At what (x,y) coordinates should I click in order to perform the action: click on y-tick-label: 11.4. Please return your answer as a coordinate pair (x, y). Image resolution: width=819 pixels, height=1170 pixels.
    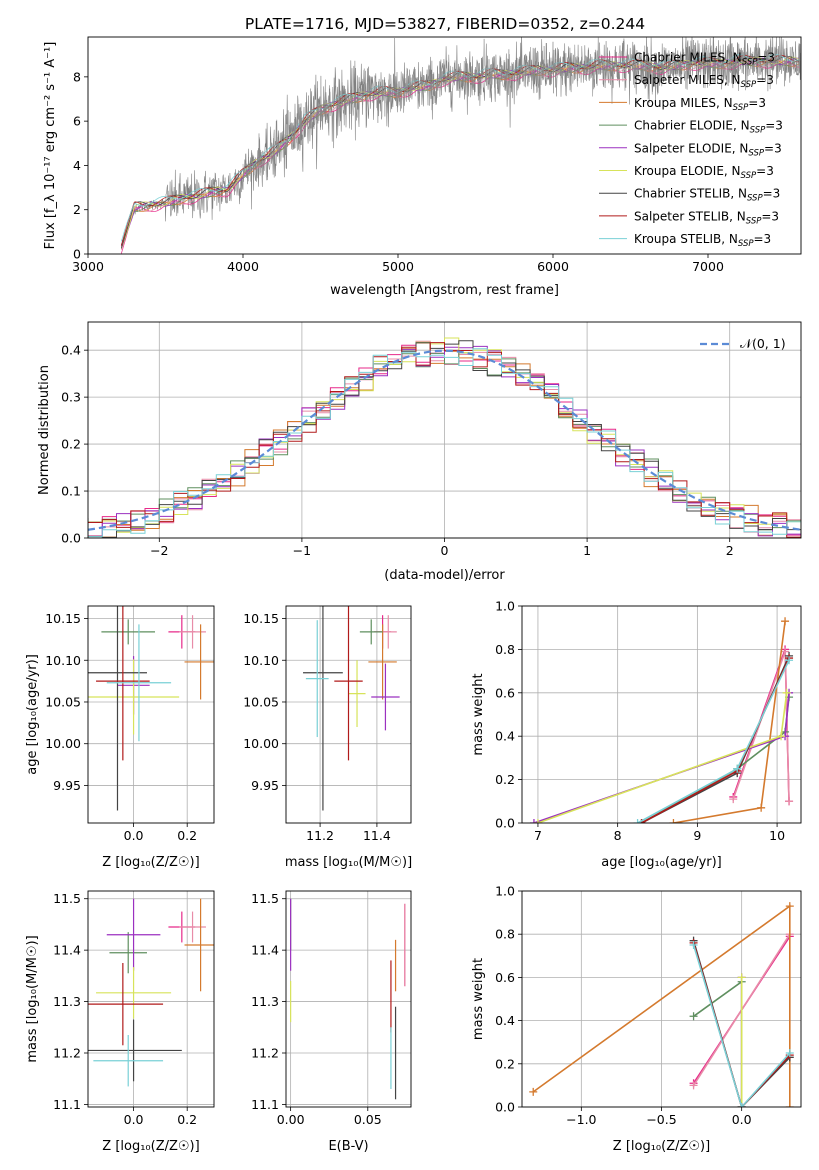
    Looking at the image, I should click on (67, 950).